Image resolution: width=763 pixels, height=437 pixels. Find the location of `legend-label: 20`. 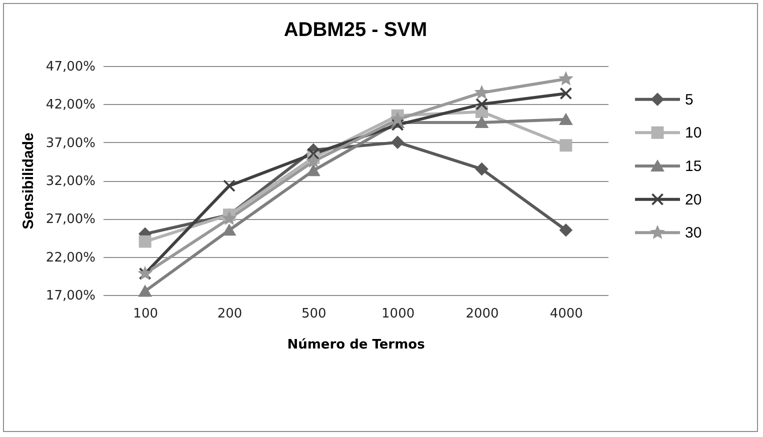

legend-label: 20 is located at coordinates (693, 199).